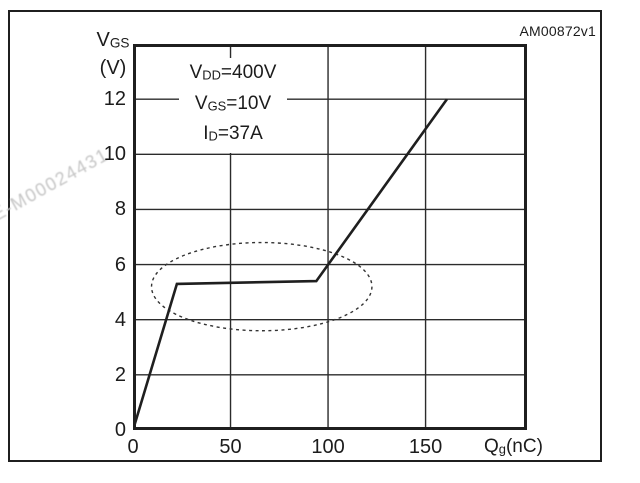  Describe the element at coordinates (120, 430) in the screenshot. I see `y-tick-label-0: 0` at that location.